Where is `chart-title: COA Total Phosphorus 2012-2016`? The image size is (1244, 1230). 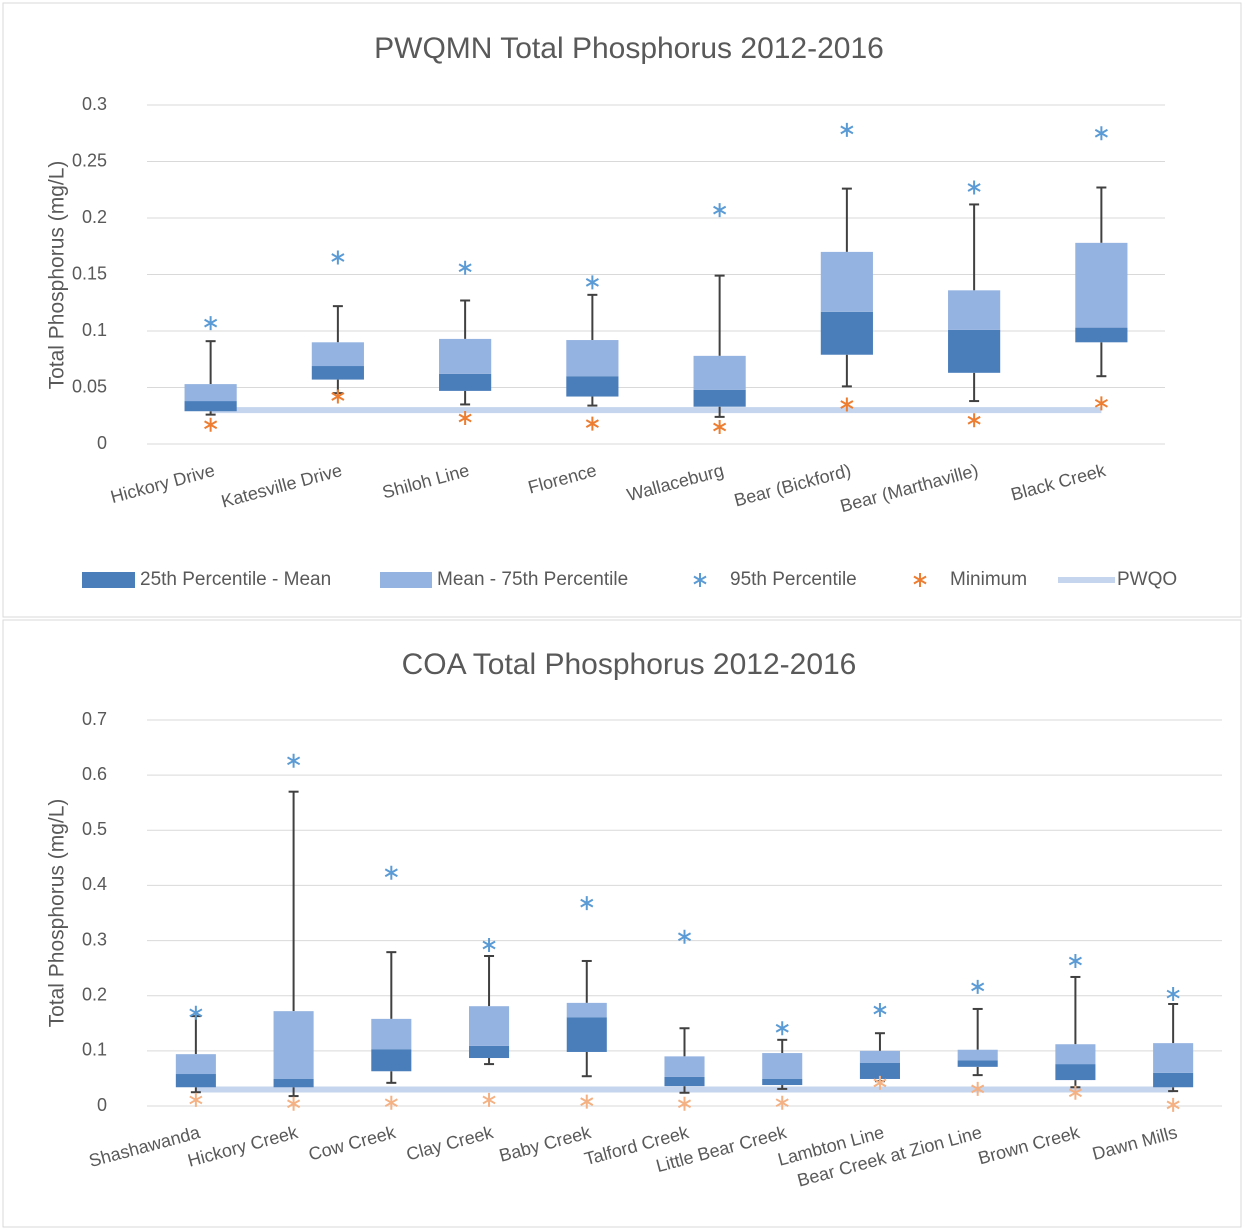 chart-title: COA Total Phosphorus 2012-2016 is located at coordinates (629, 664).